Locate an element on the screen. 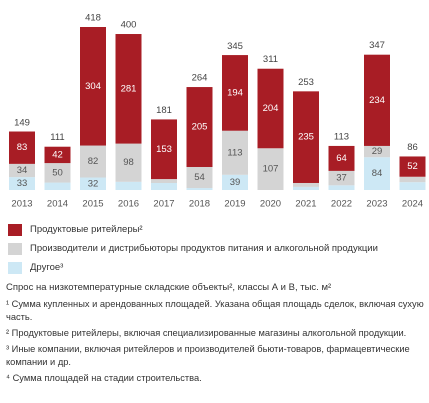 This screenshot has height=403, width=429. total-label: 149 is located at coordinates (22, 122).